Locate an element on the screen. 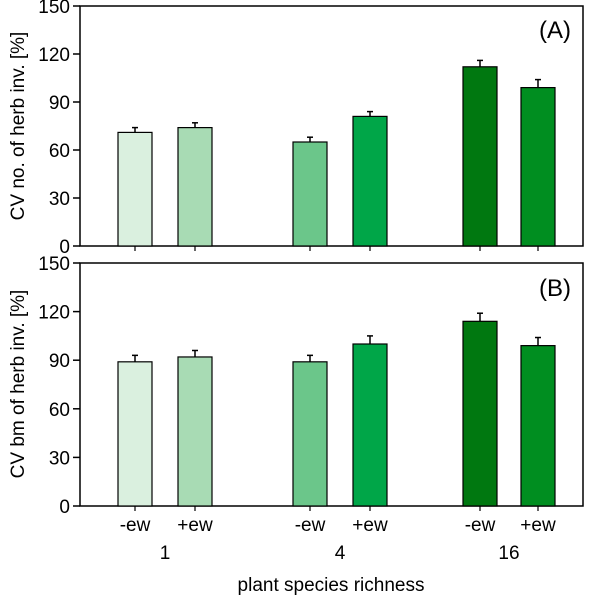  x-group-label: 4 is located at coordinates (340, 553).